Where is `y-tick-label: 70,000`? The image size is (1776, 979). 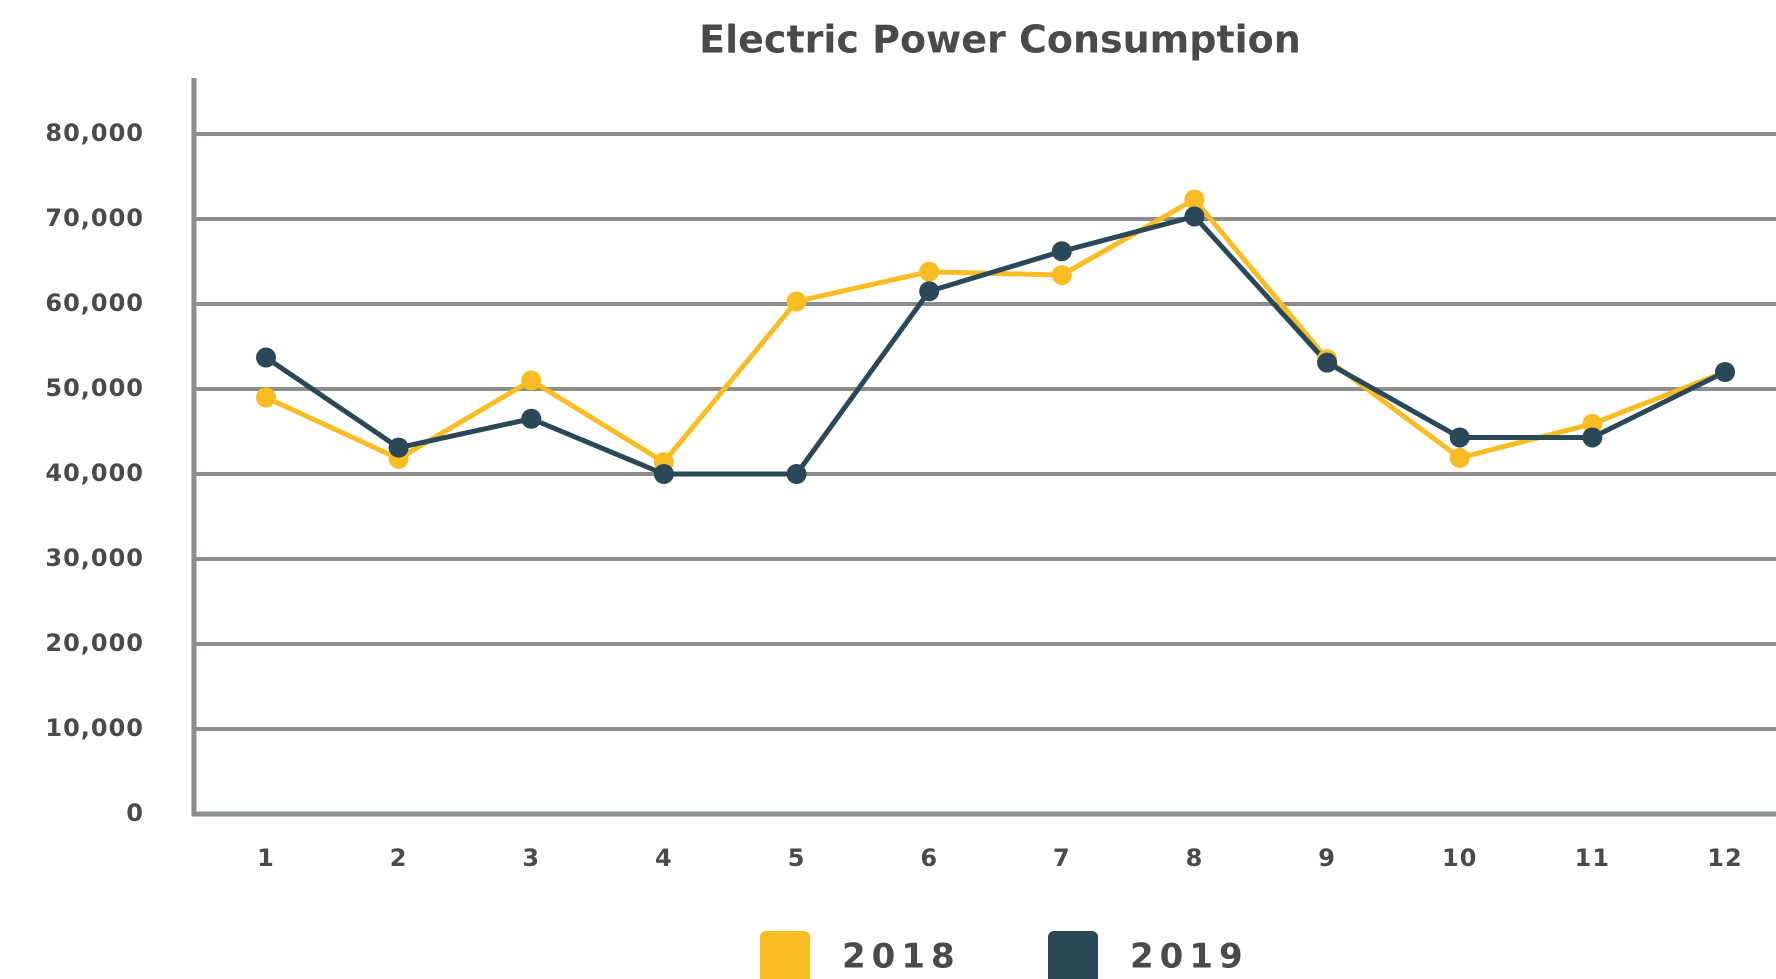
y-tick-label: 70,000 is located at coordinates (94, 218).